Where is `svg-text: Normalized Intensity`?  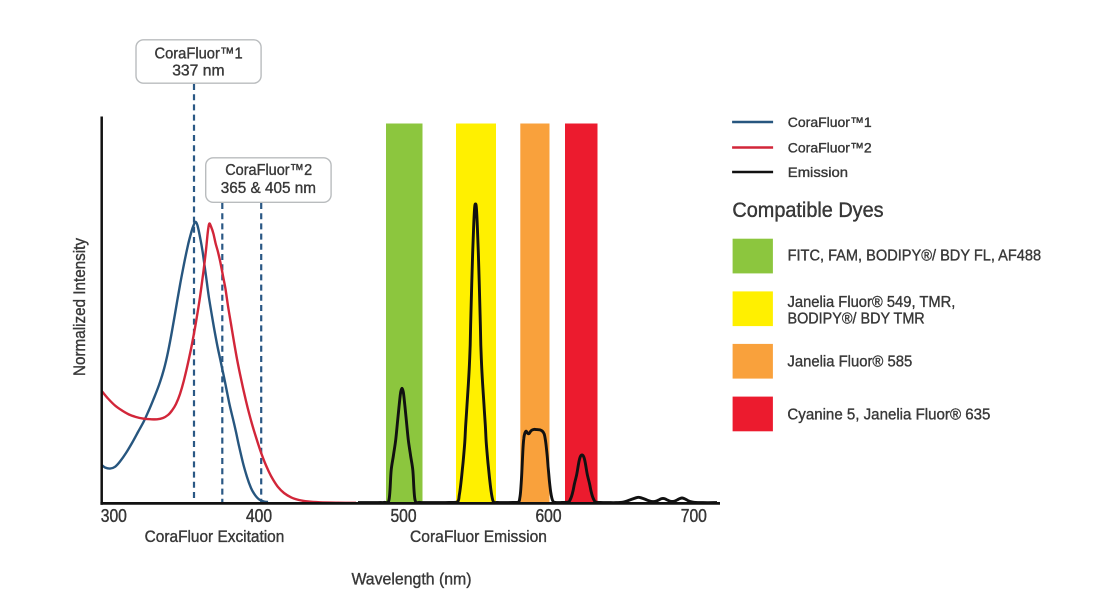
svg-text: Normalized Intensity is located at coordinates (79, 307).